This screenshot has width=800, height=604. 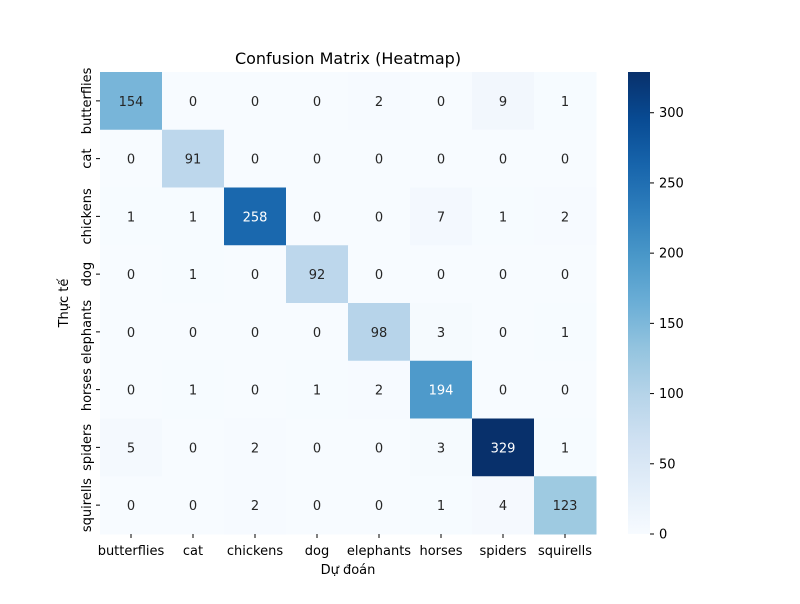 I want to click on cell-value-label: 91, so click(x=193, y=160).